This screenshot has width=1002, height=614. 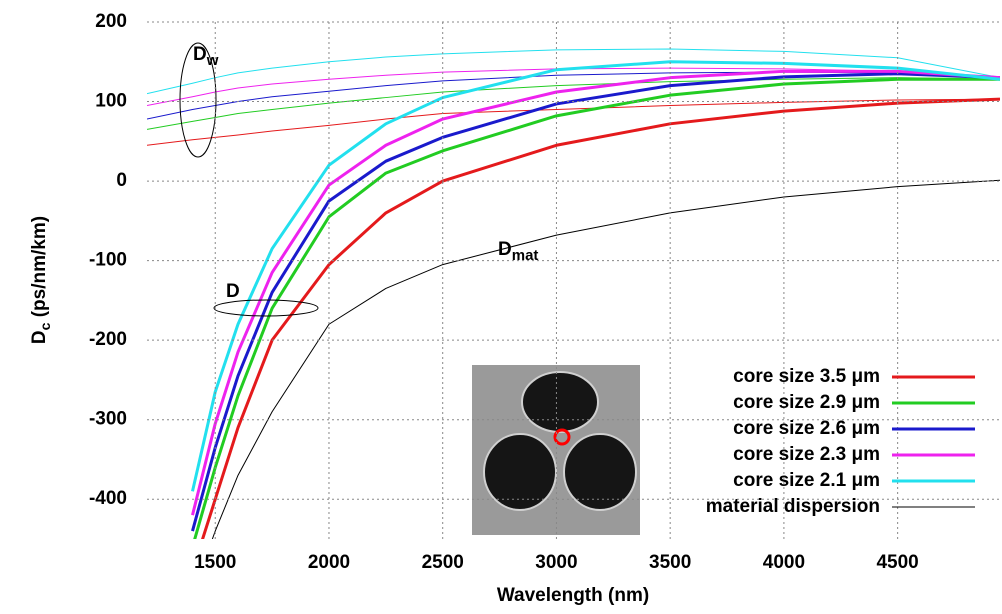 I want to click on legend-label: core size 2.3 μm, so click(x=806, y=454).